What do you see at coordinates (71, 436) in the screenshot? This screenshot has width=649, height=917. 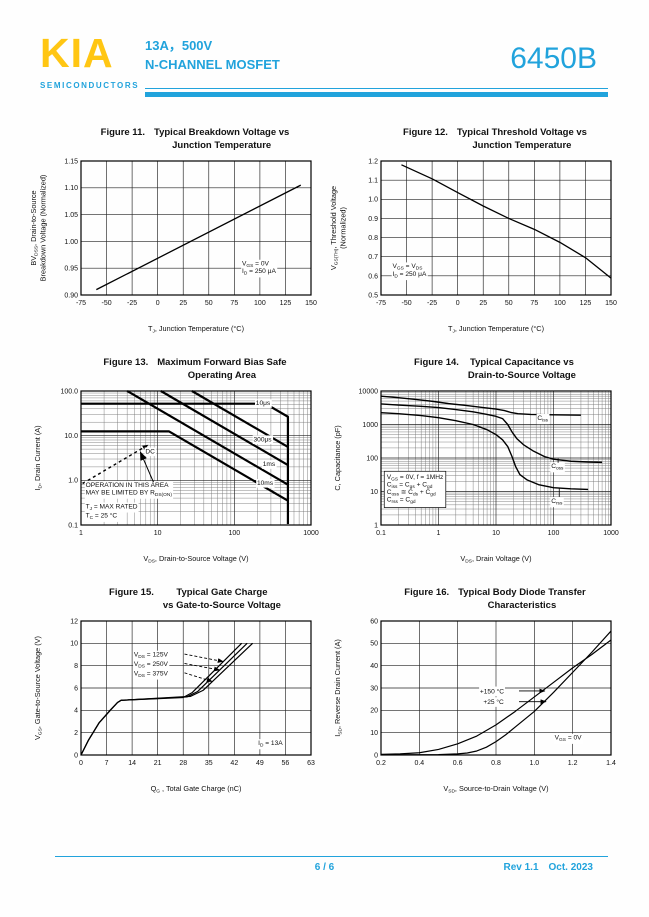 I see `svg-text: 10.0` at bounding box center [71, 436].